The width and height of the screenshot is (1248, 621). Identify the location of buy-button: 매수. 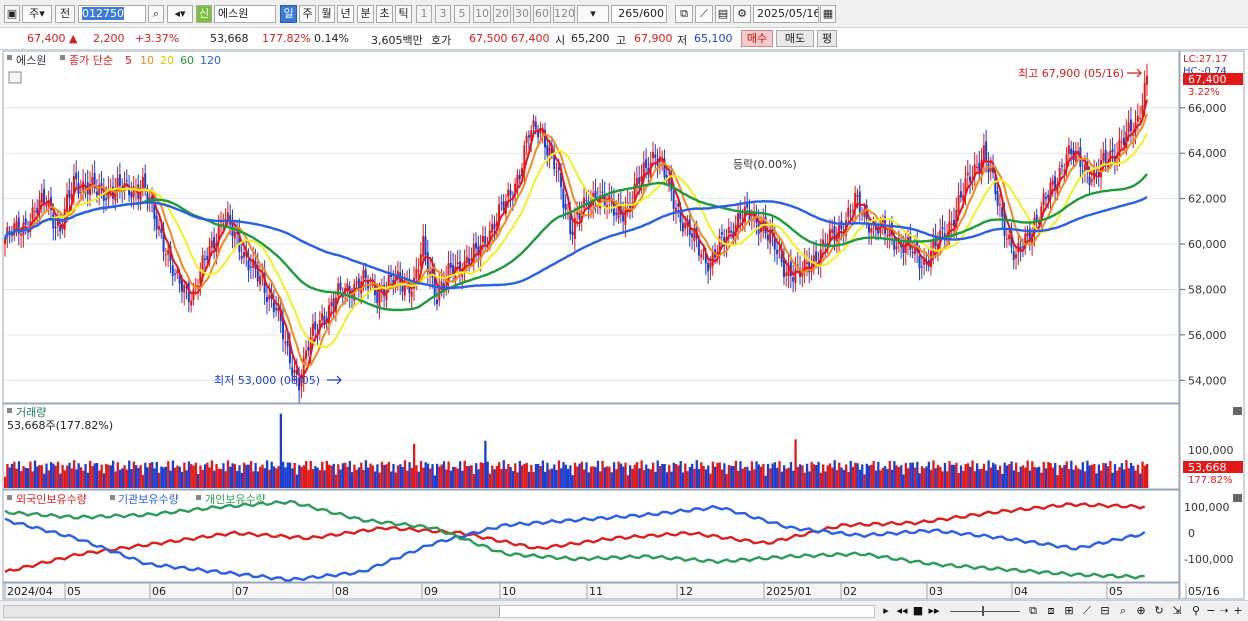
(757, 38).